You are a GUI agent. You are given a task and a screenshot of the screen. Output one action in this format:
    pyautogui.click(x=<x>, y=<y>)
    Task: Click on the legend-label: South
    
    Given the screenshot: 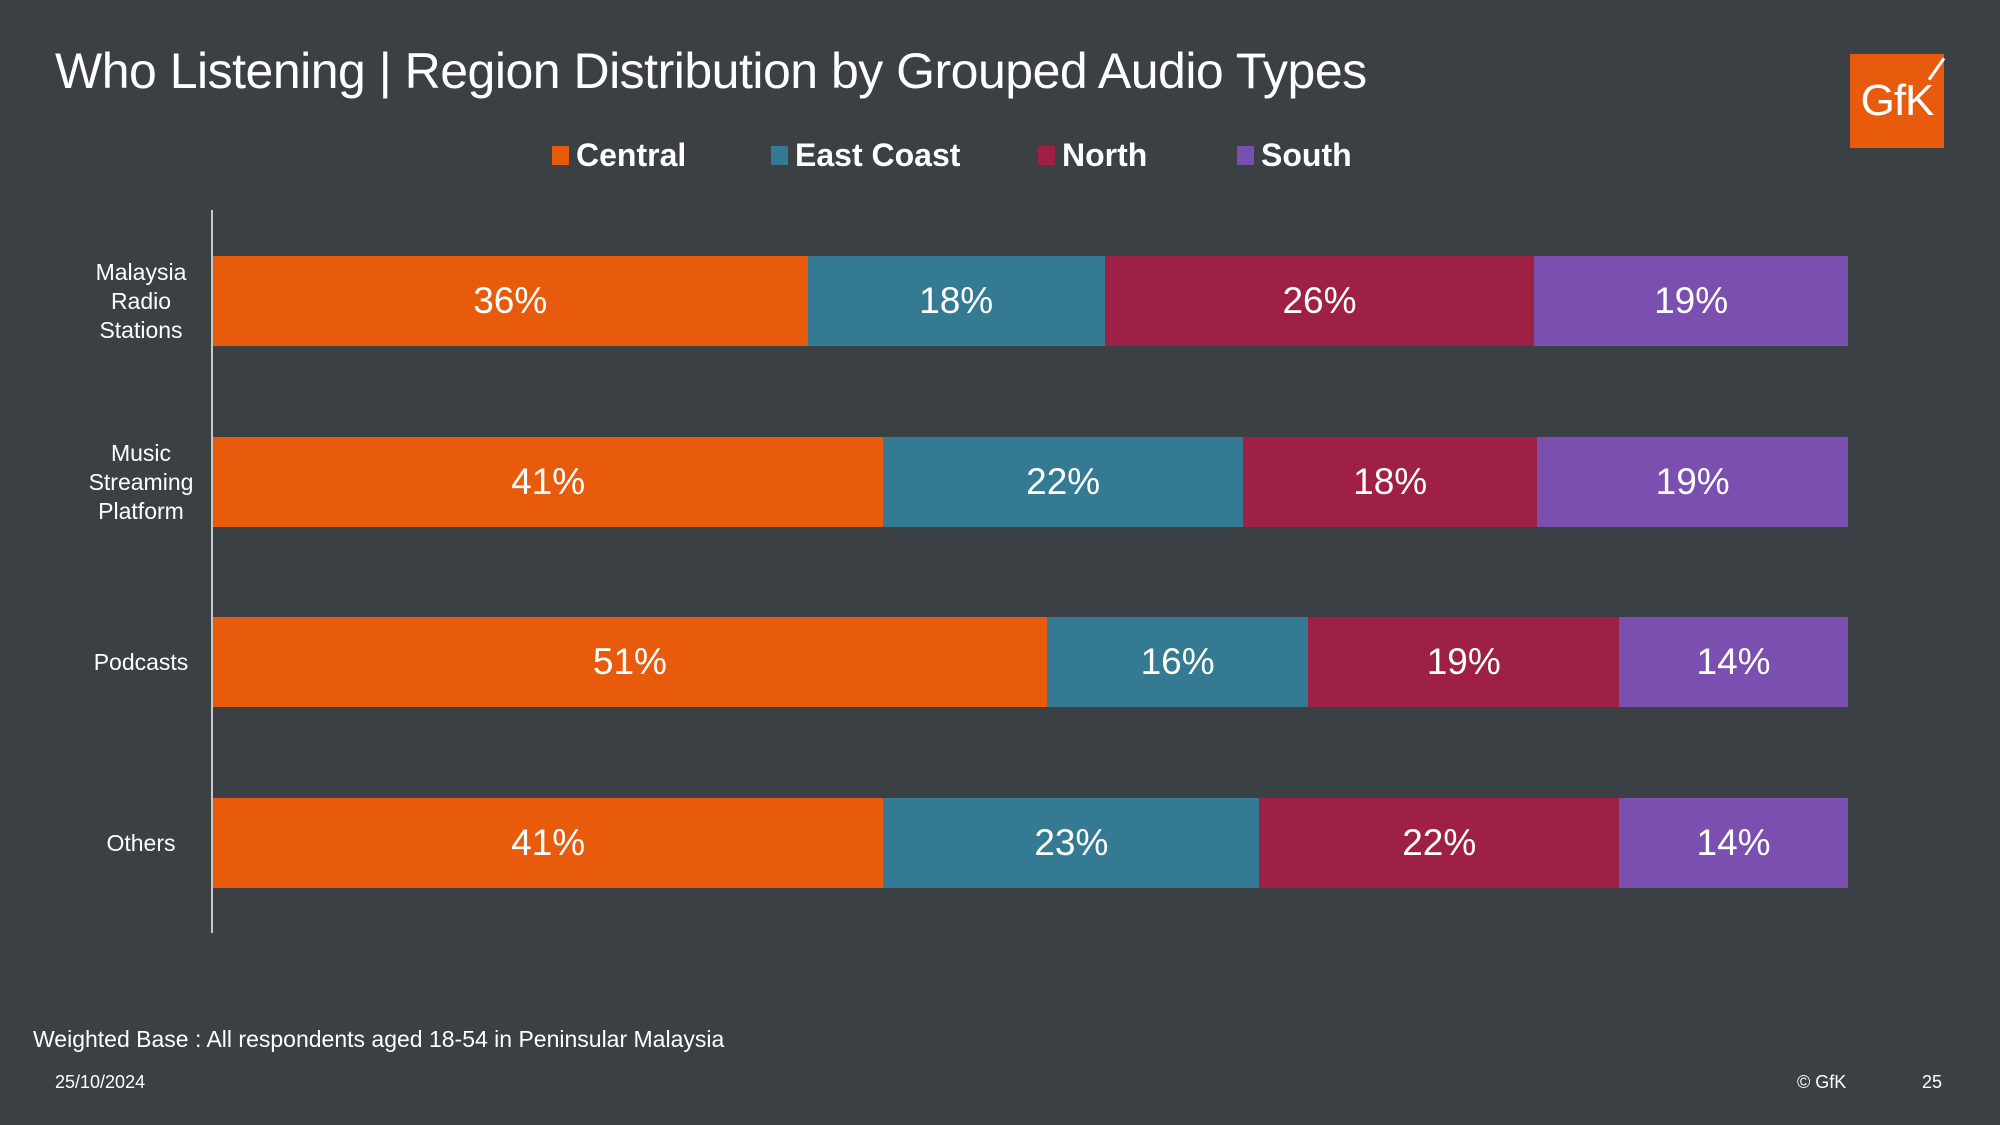 What is the action you would take?
    pyautogui.click(x=1306, y=155)
    